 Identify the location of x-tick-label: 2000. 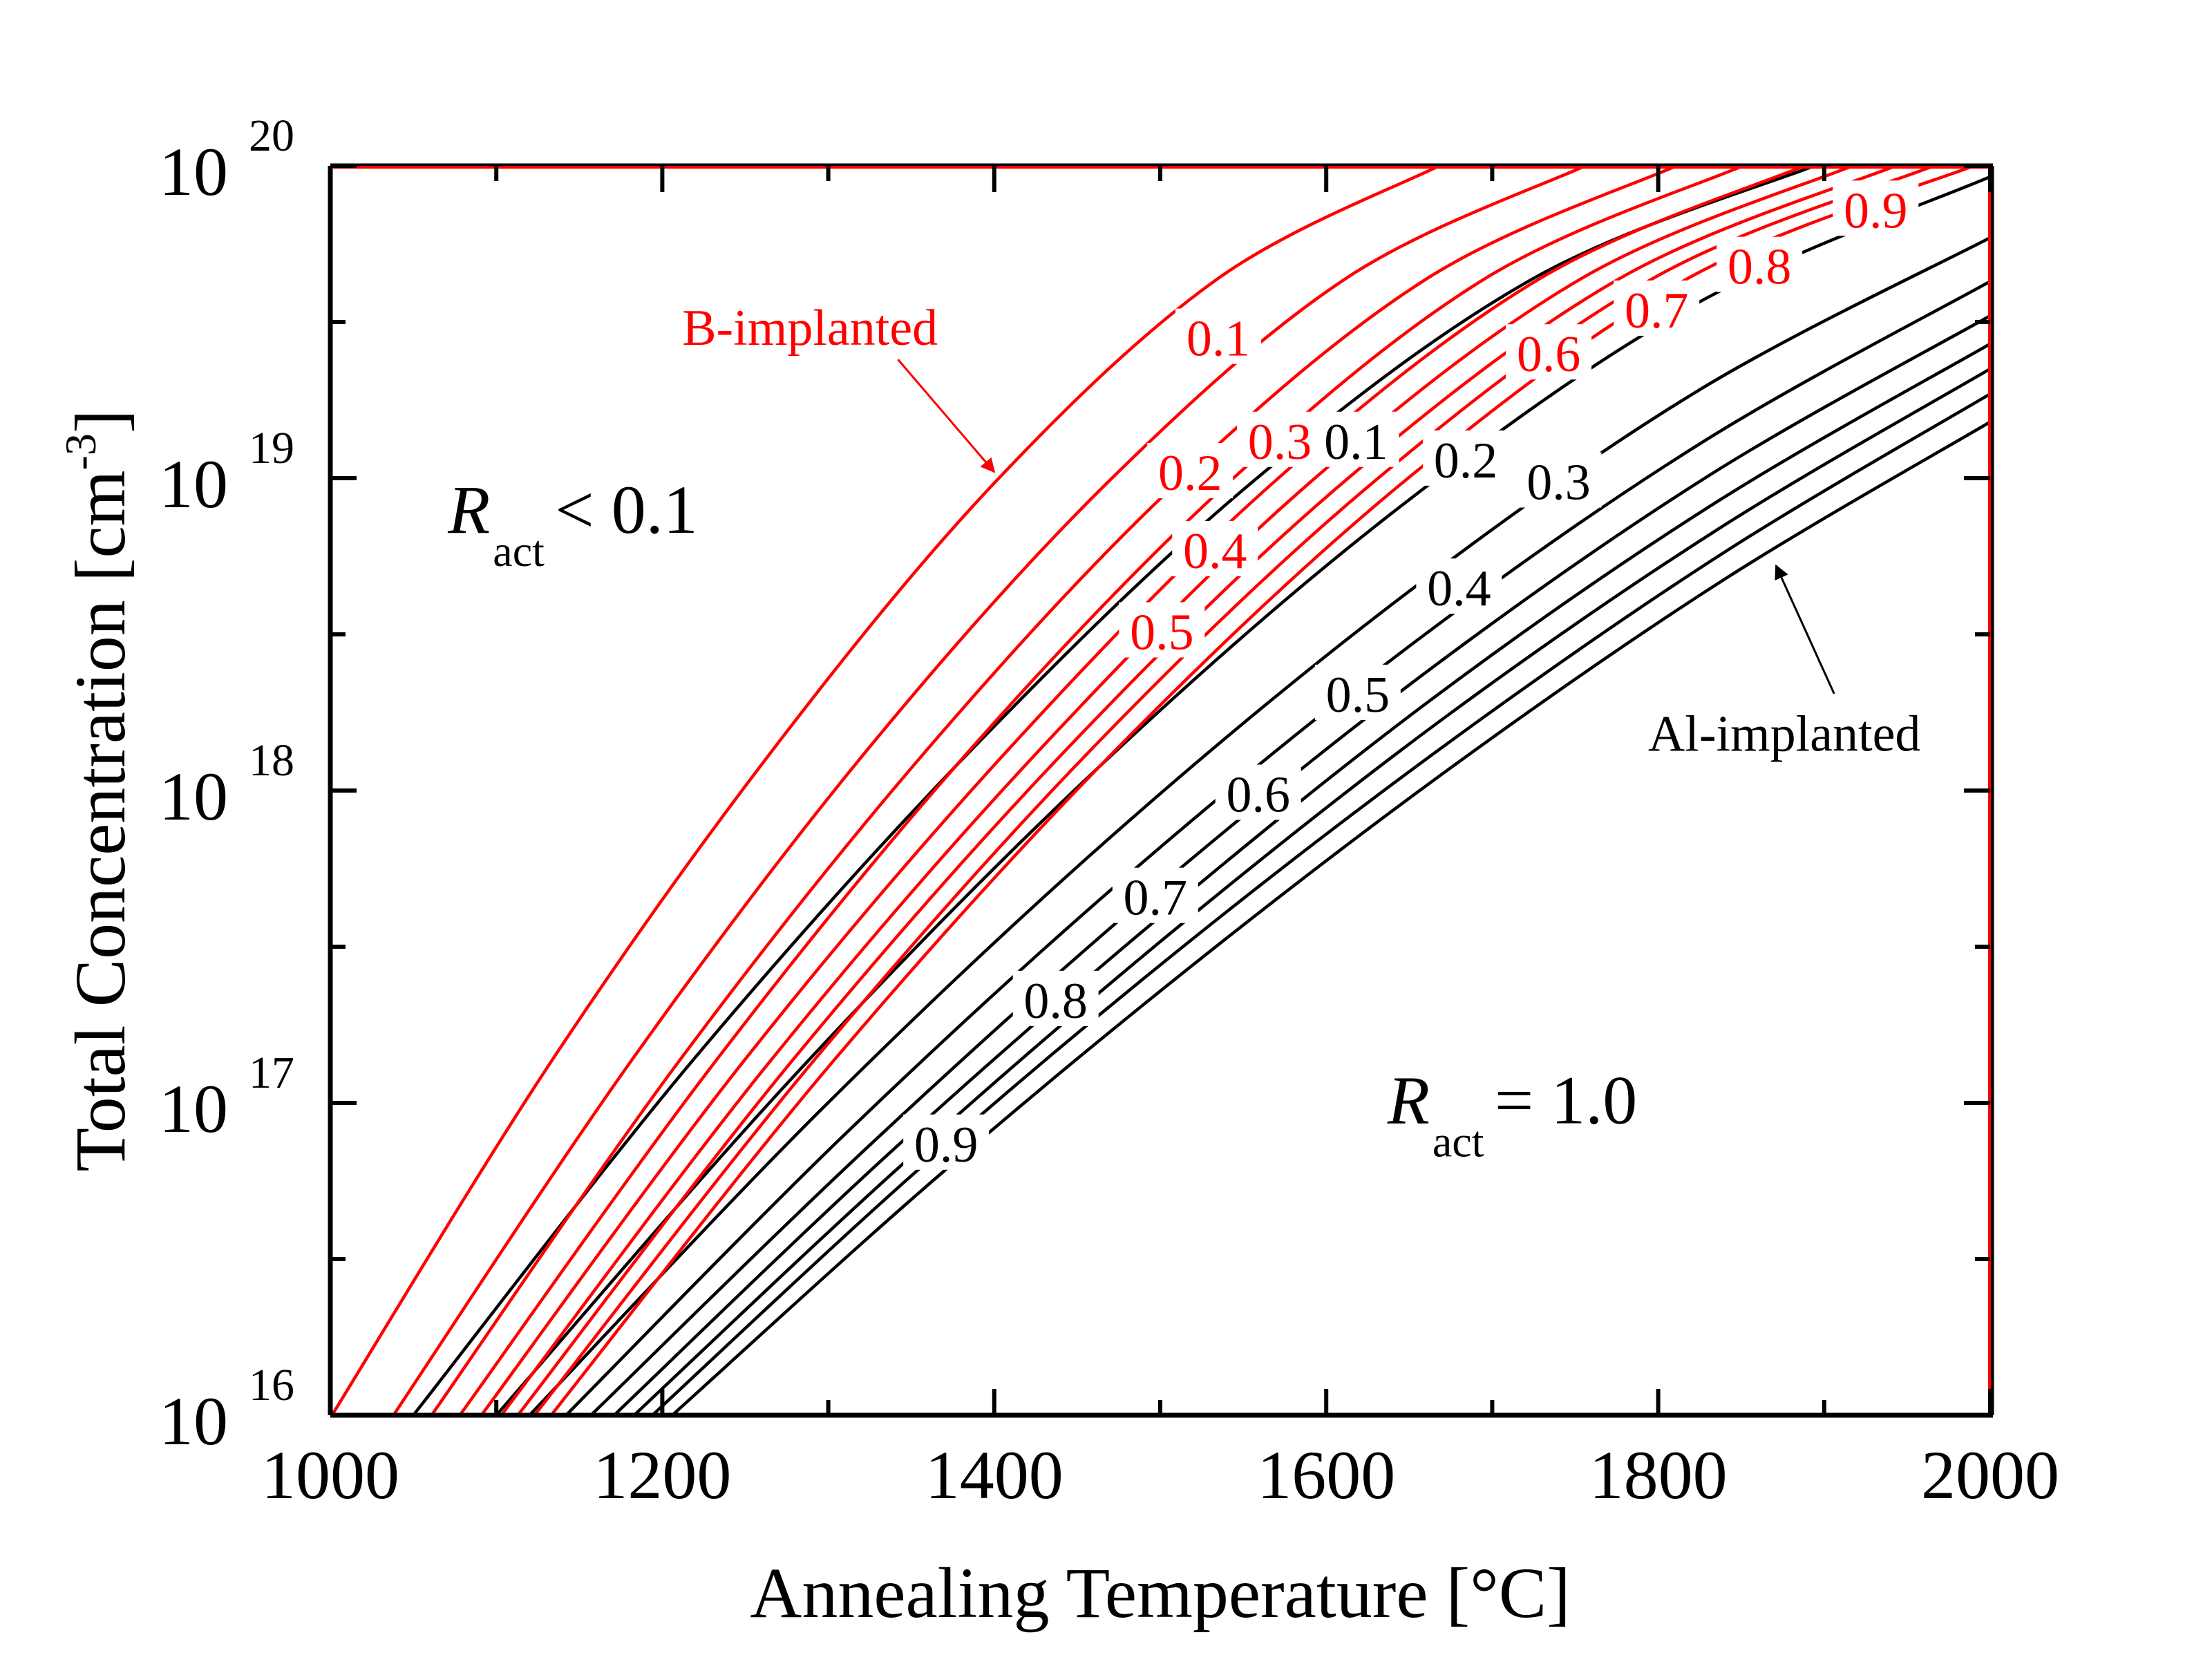
(1990, 1475).